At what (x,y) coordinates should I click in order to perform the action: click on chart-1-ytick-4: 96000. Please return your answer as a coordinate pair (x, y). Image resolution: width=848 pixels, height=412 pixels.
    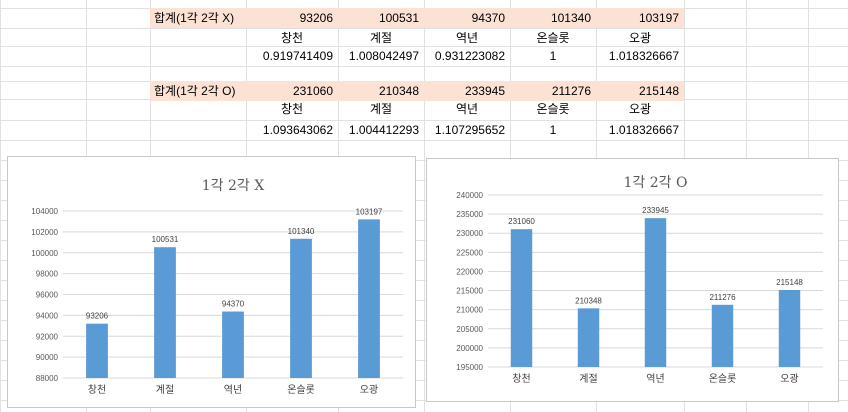
    Looking at the image, I should click on (47, 295).